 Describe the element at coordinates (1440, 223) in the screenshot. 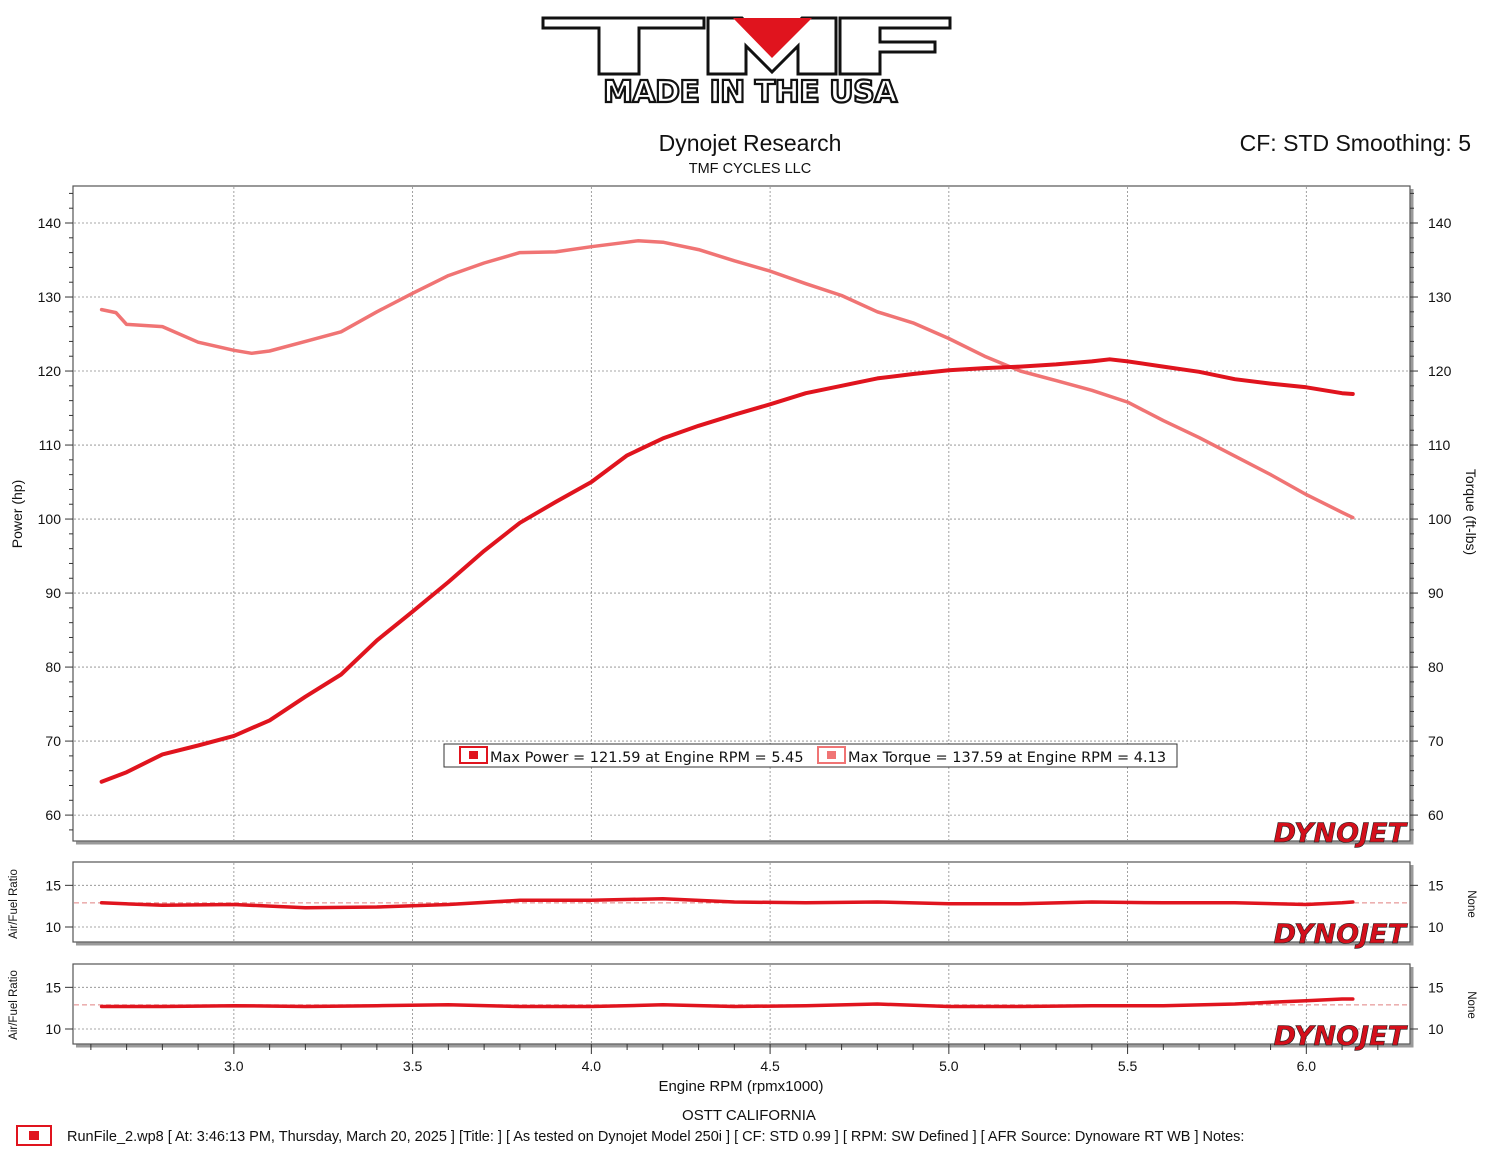

I see `y-tick-label-right: 140` at that location.